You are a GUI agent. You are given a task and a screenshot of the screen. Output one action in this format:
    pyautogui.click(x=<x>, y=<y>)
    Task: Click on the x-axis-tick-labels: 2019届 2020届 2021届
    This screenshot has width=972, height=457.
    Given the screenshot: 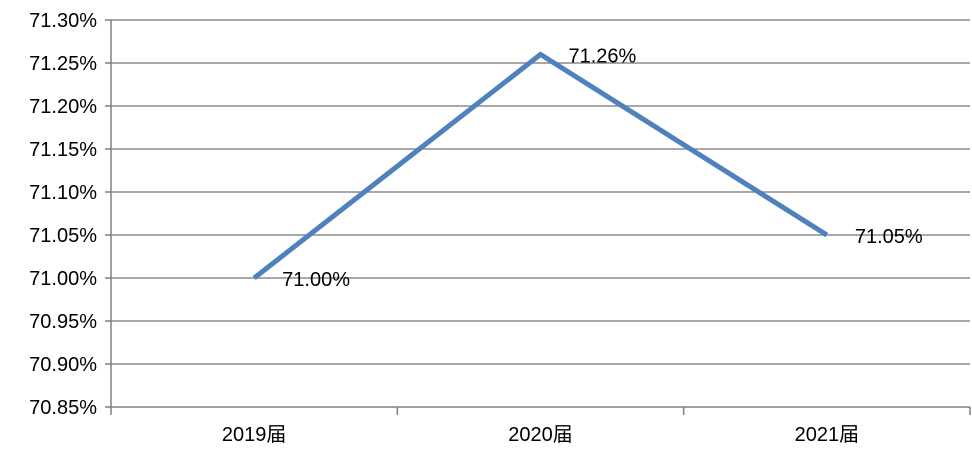 What is the action you would take?
    pyautogui.click(x=540, y=435)
    